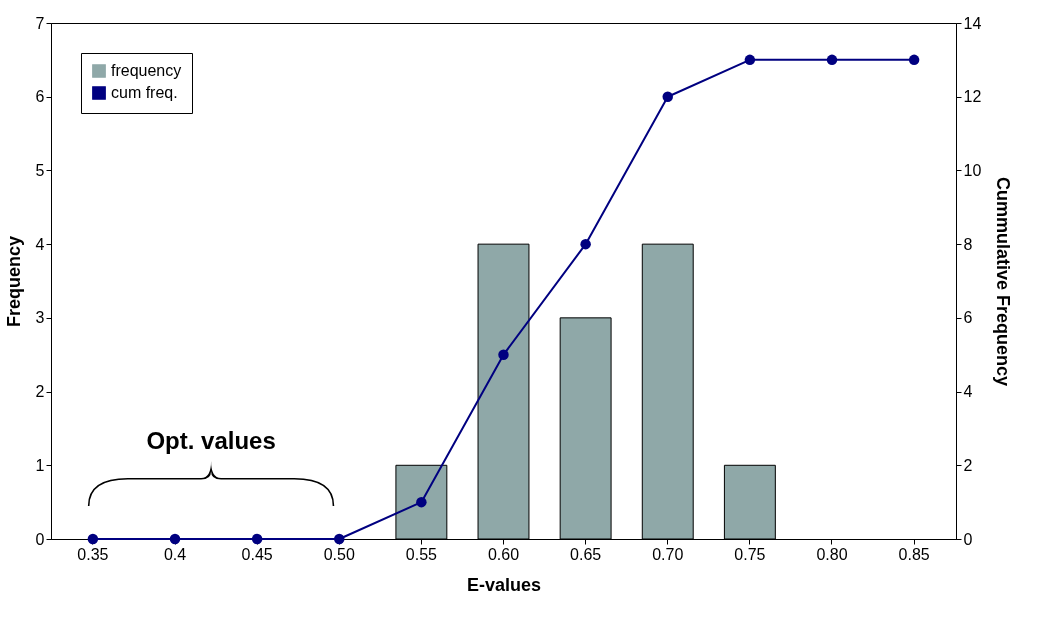 The width and height of the screenshot is (1056, 619). What do you see at coordinates (339, 554) in the screenshot?
I see `x-tick-label: 0.50` at bounding box center [339, 554].